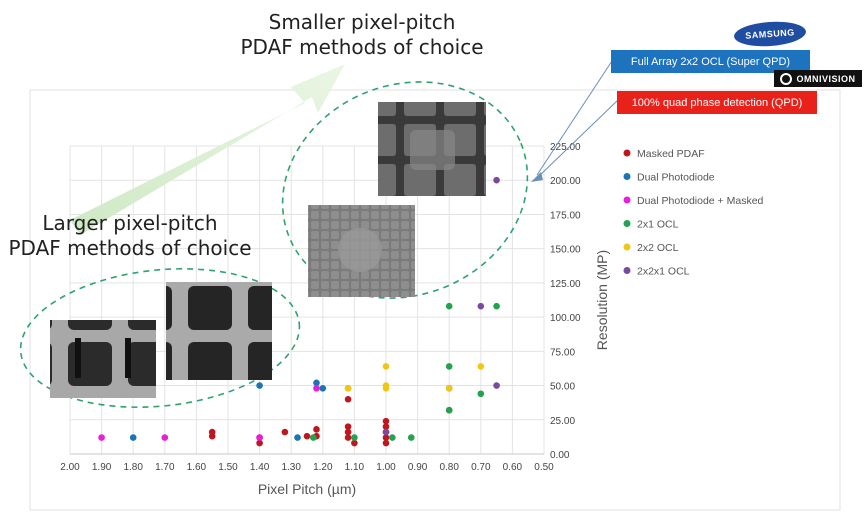  What do you see at coordinates (544, 467) in the screenshot?
I see `x-tick-label: 0.50` at bounding box center [544, 467].